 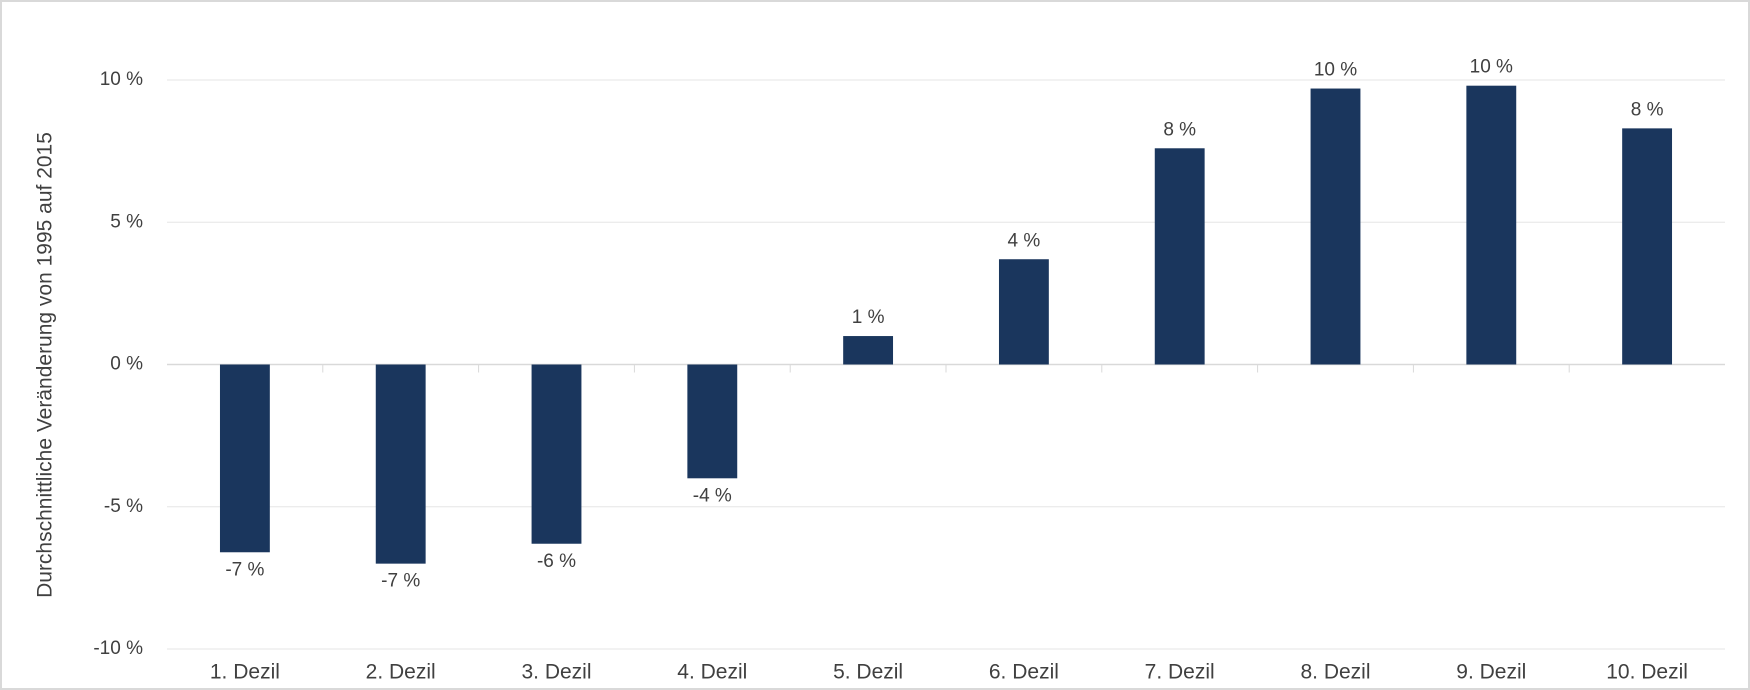 What do you see at coordinates (118, 648) in the screenshot?
I see `y-tick-label: -10 %` at bounding box center [118, 648].